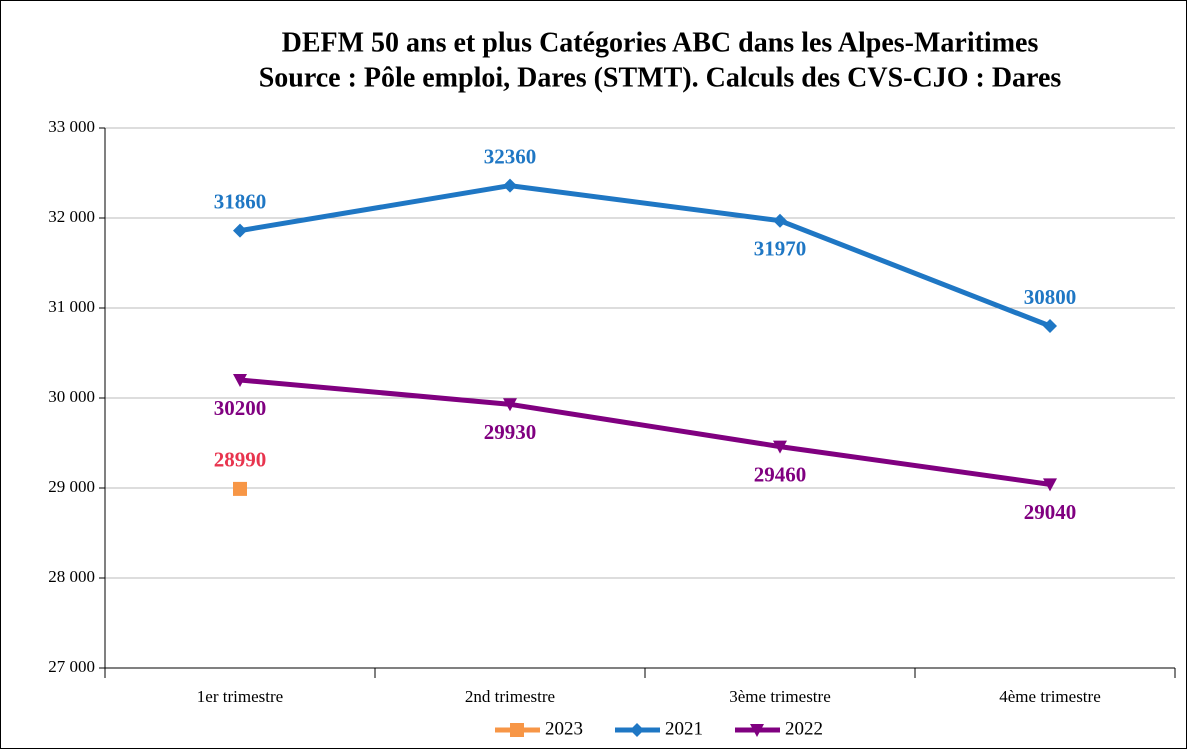 Image resolution: width=1187 pixels, height=749 pixels. What do you see at coordinates (240, 460) in the screenshot?
I see `data-label: 28990` at bounding box center [240, 460].